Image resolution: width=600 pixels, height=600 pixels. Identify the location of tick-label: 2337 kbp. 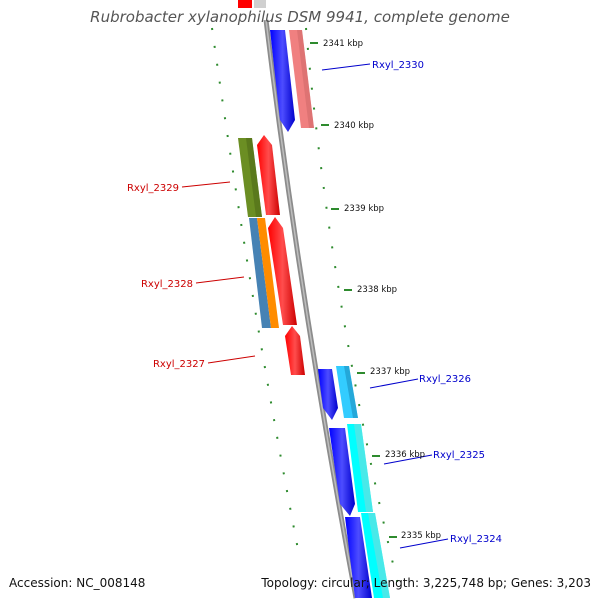
(390, 372).